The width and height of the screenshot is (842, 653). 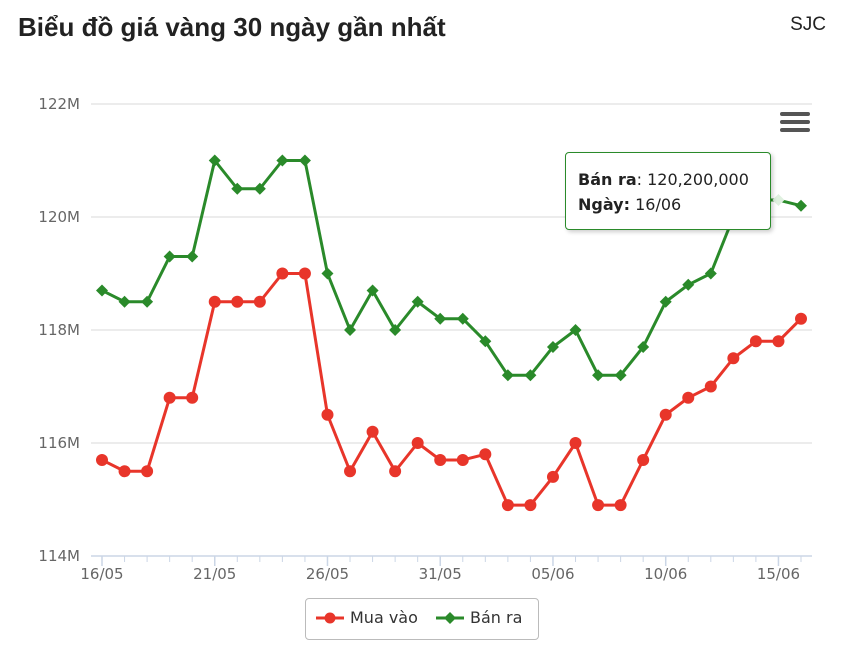 I want to click on x-tick-label: 31/05, so click(x=440, y=574).